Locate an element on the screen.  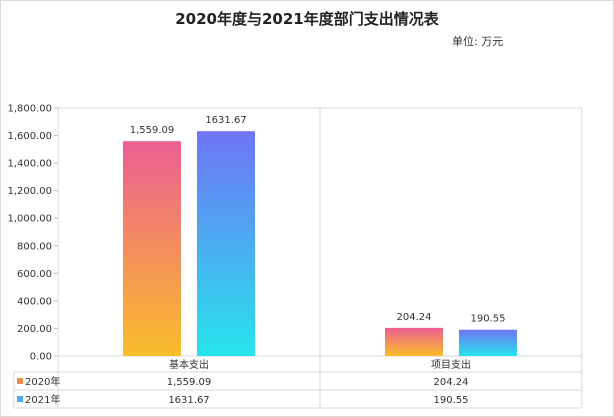
y-tick-label: 1,400.00 is located at coordinates (29, 164).